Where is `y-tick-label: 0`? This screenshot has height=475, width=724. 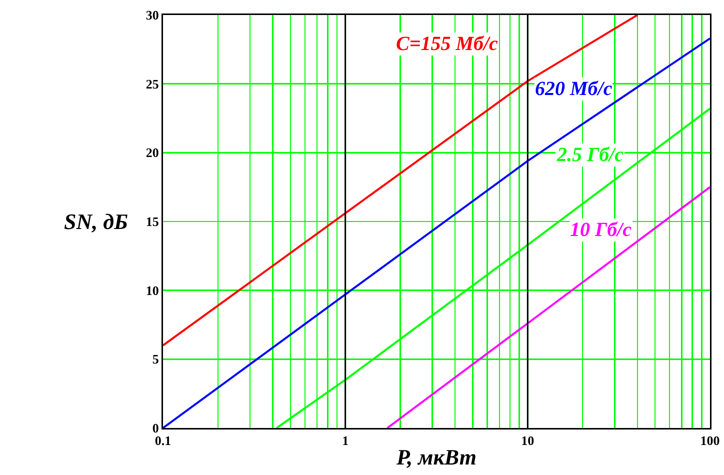 y-tick-label: 0 is located at coordinates (155, 428).